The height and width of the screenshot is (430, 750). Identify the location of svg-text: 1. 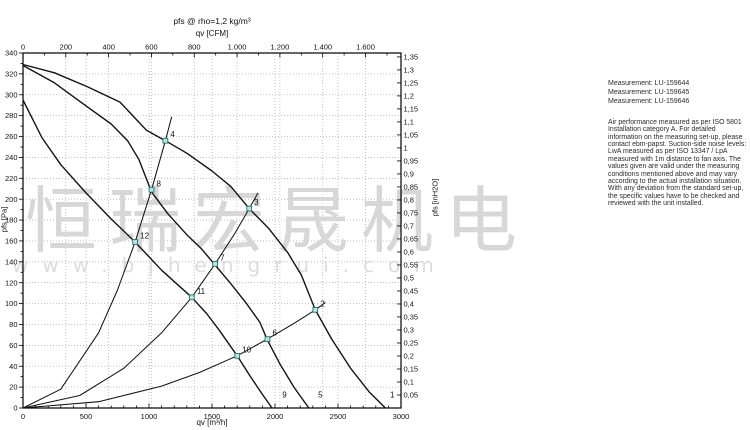
(406, 148).